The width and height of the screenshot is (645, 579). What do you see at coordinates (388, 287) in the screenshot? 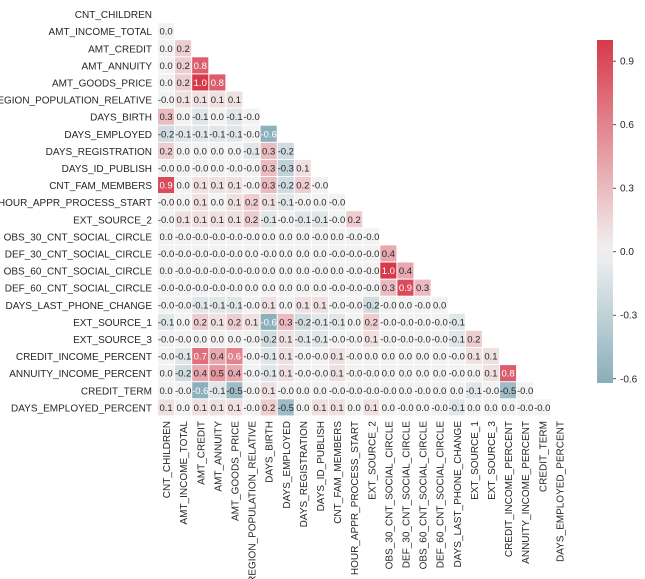
I see `heatmap-cell: 0.3` at bounding box center [388, 287].